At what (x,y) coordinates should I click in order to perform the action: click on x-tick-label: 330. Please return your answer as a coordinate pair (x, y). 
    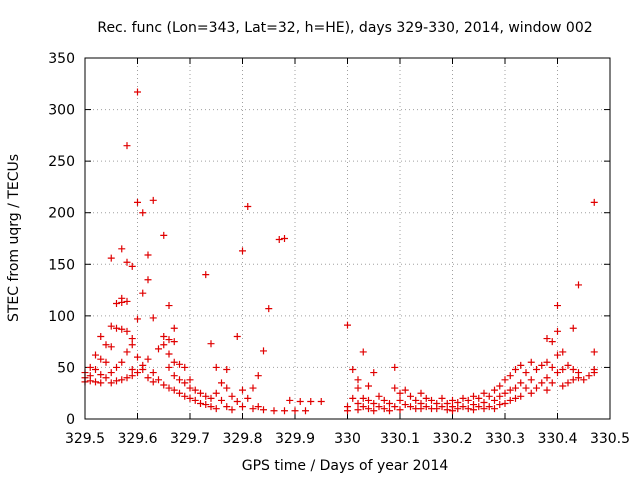
    Looking at the image, I should click on (347, 439).